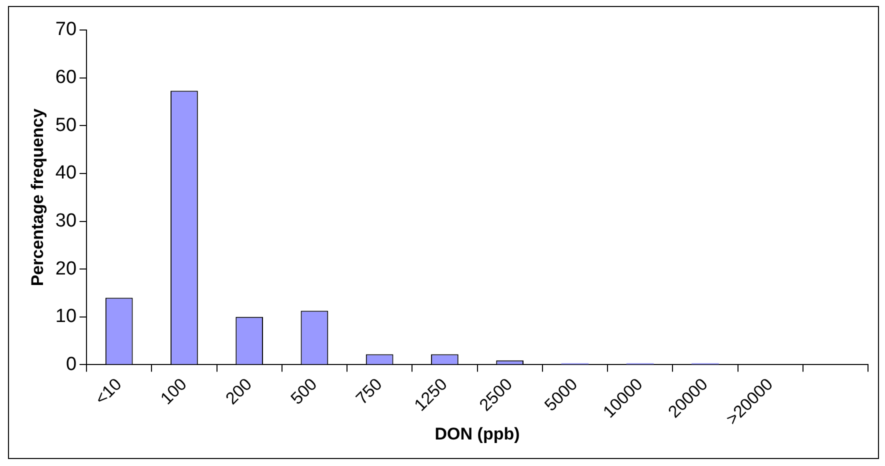 The height and width of the screenshot is (466, 885). What do you see at coordinates (477, 434) in the screenshot?
I see `x-axis-title: DON (ppb)` at bounding box center [477, 434].